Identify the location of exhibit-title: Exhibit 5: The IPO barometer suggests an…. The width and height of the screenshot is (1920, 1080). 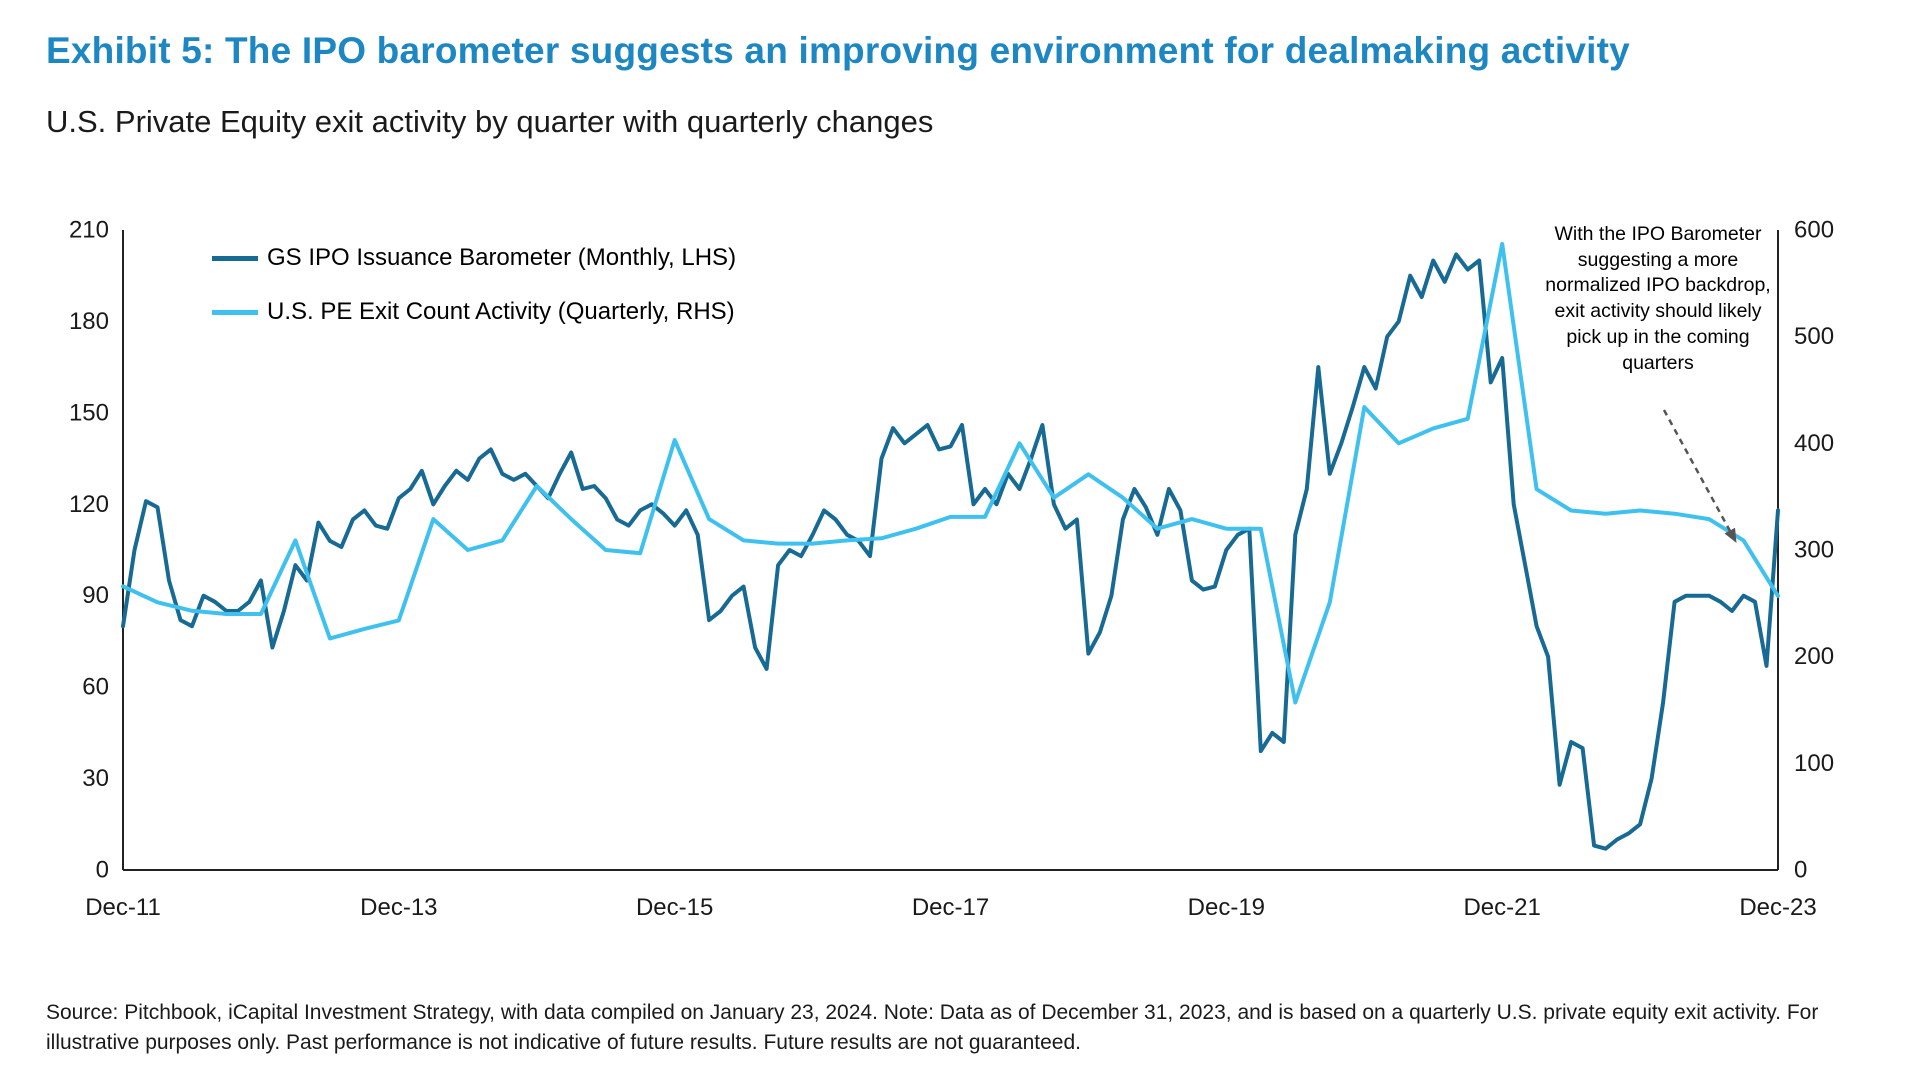
(838, 50).